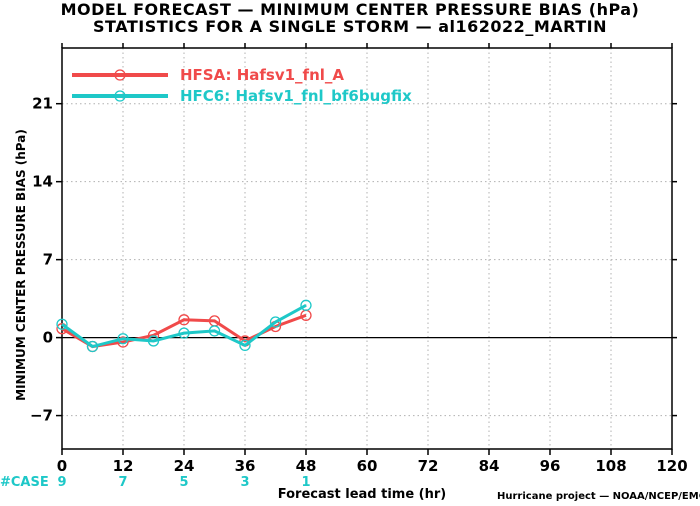  Describe the element at coordinates (48, 260) in the screenshot. I see `y-tick-label: 7` at that location.